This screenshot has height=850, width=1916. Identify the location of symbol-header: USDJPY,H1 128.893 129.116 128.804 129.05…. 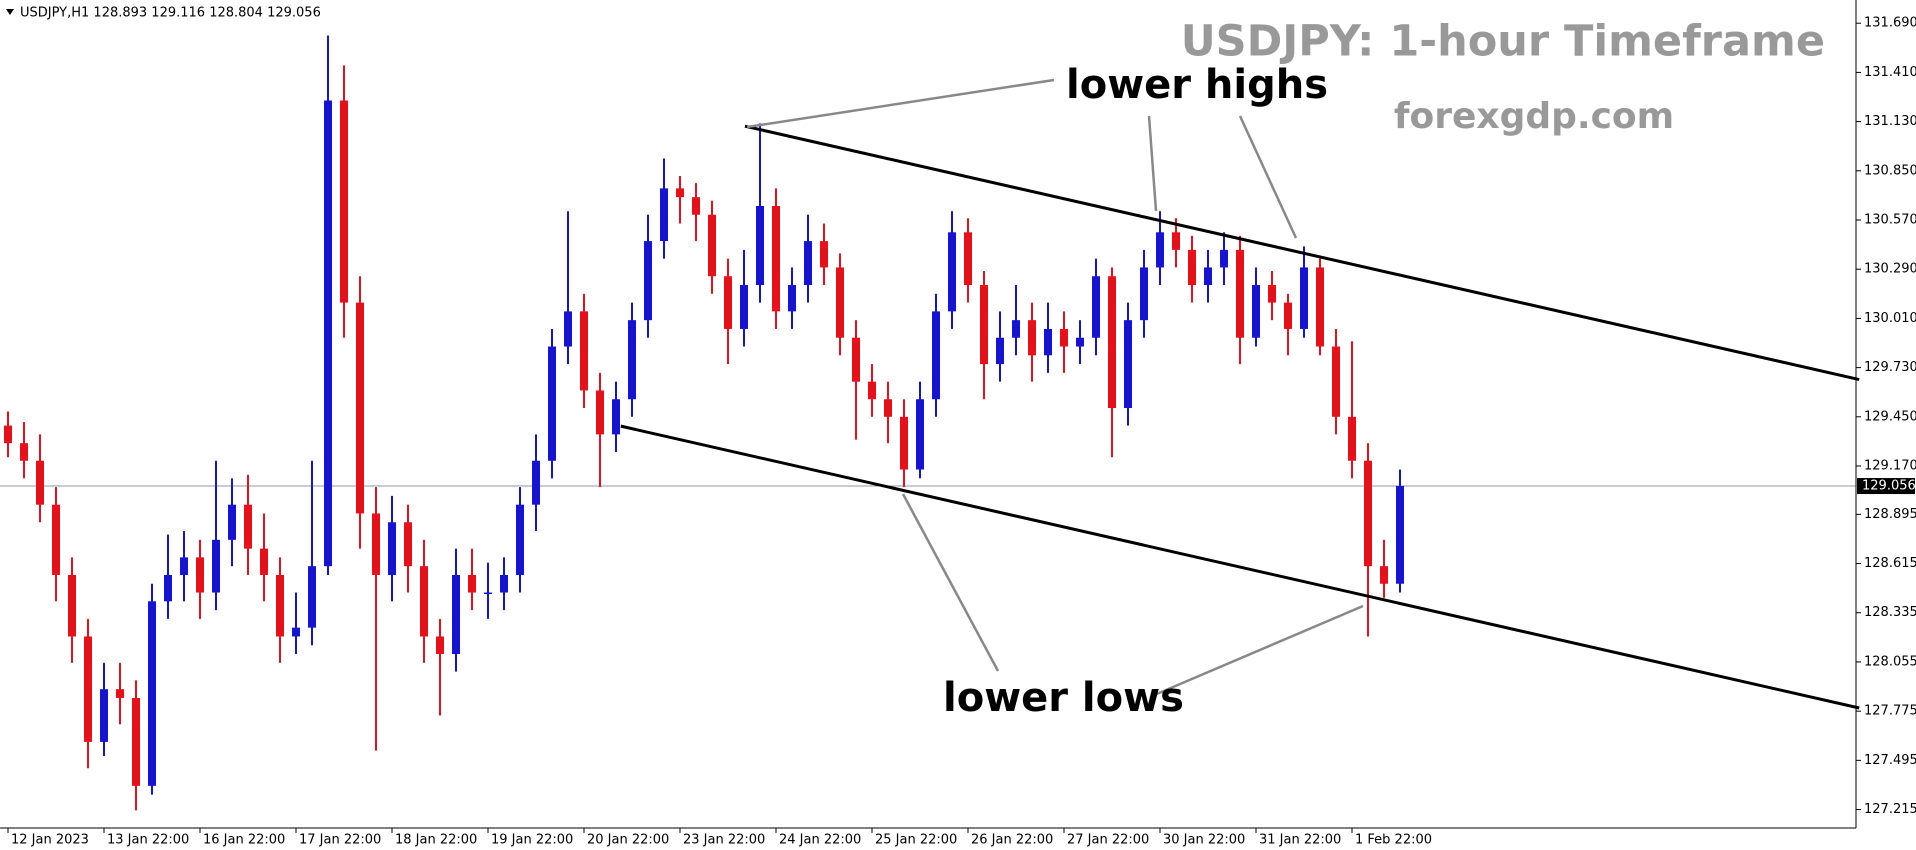
(170, 13).